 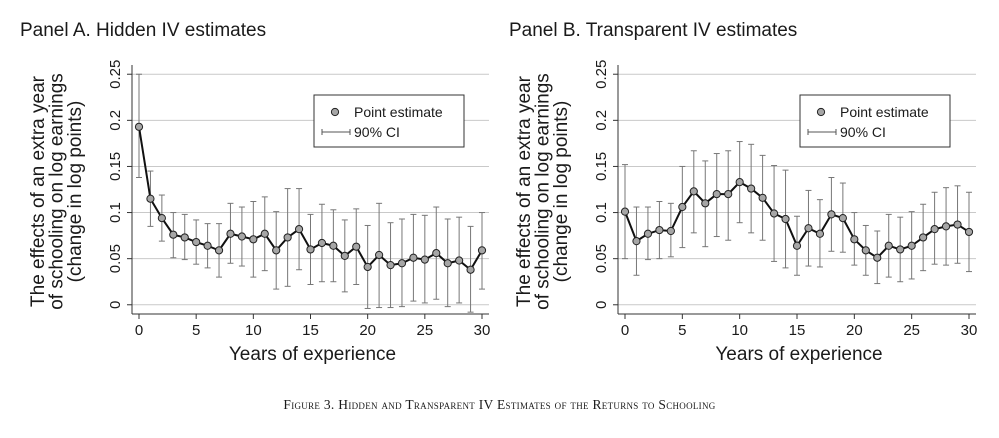 I want to click on panel-title: Panel A. Hidden IV estimates, so click(x=143, y=30).